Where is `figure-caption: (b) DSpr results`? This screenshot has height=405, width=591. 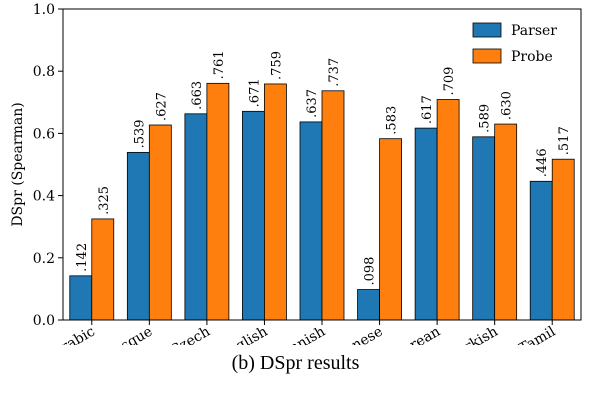
figure-caption: (b) DSpr results is located at coordinates (295, 363).